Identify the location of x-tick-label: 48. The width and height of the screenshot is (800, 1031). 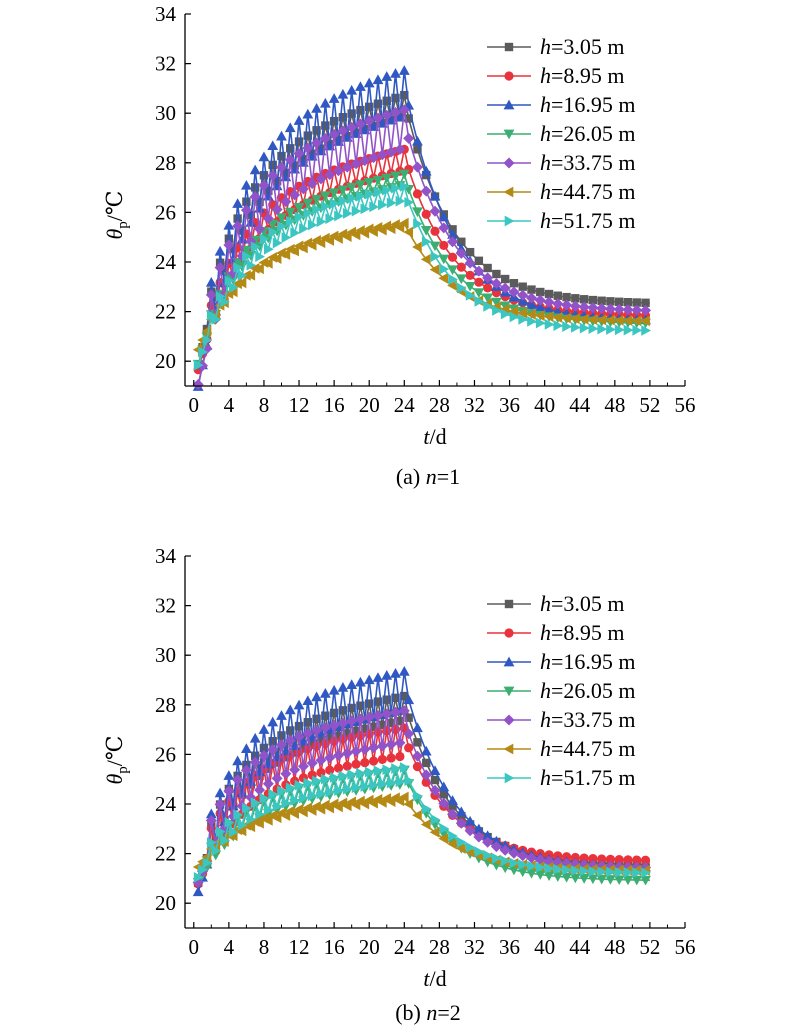
(614, 947).